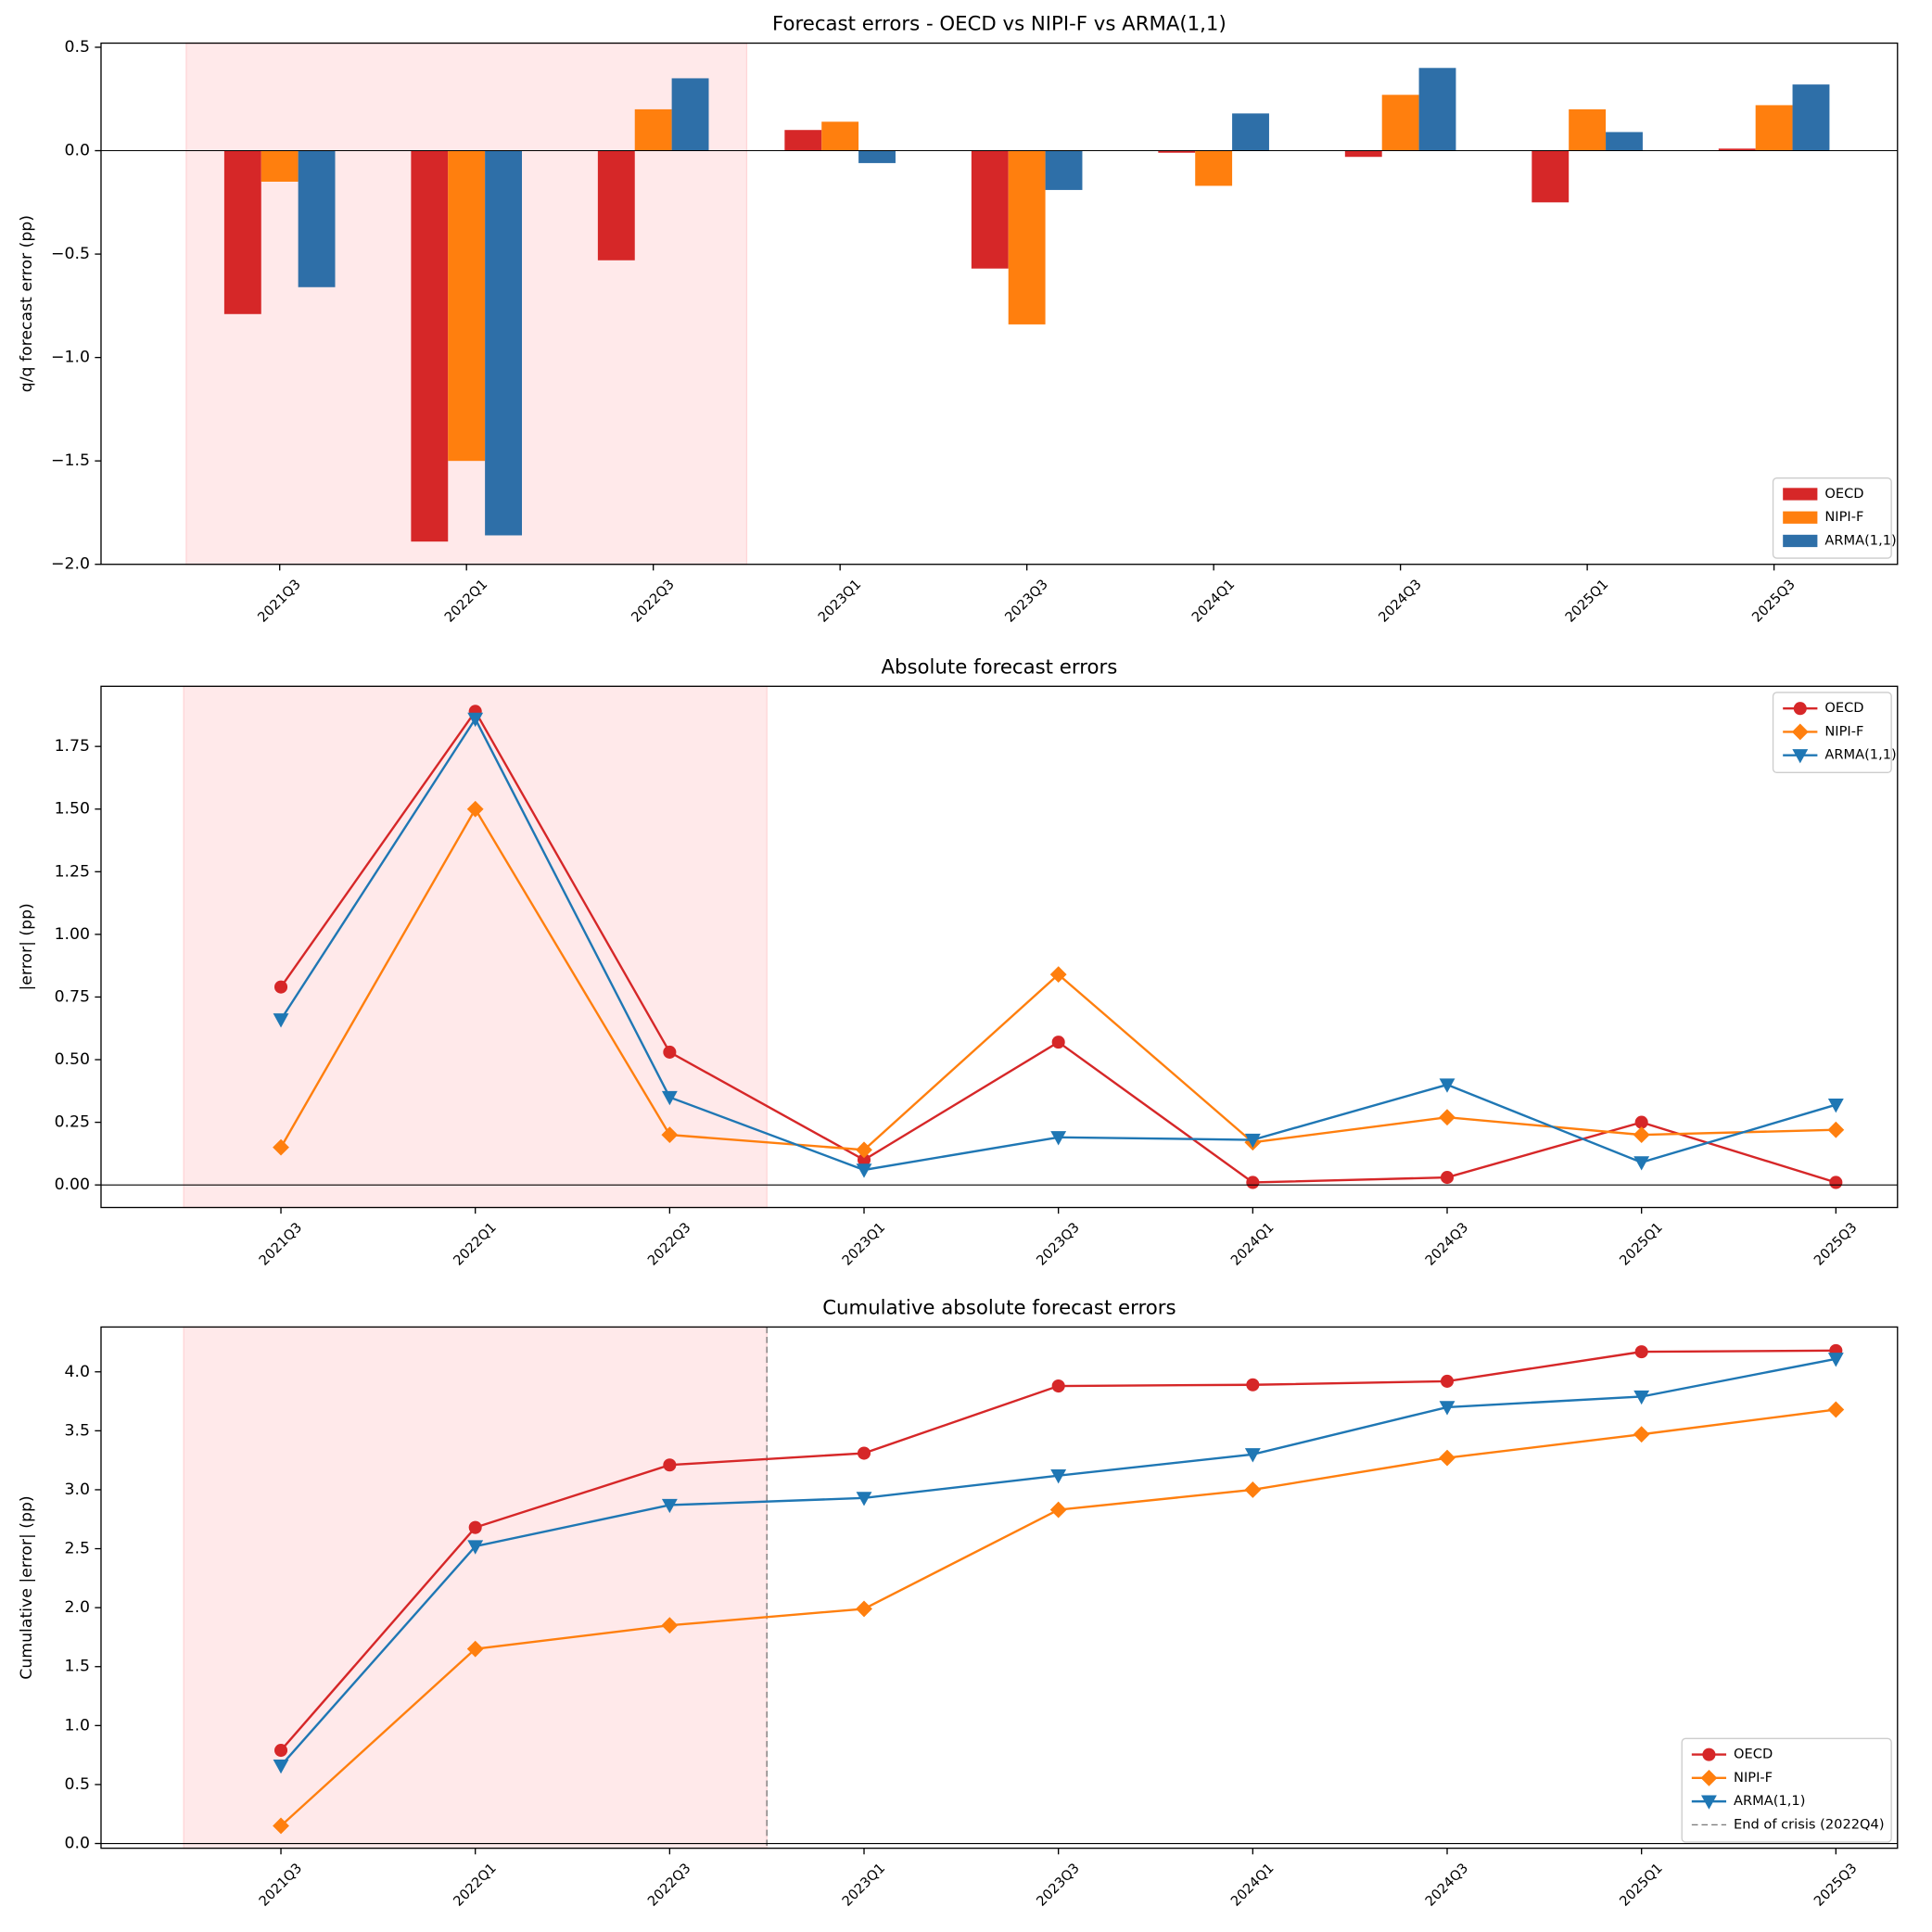 This screenshot has height=1932, width=1932. Describe the element at coordinates (72, 934) in the screenshot. I see `y-tick-label: 1.00` at that location.